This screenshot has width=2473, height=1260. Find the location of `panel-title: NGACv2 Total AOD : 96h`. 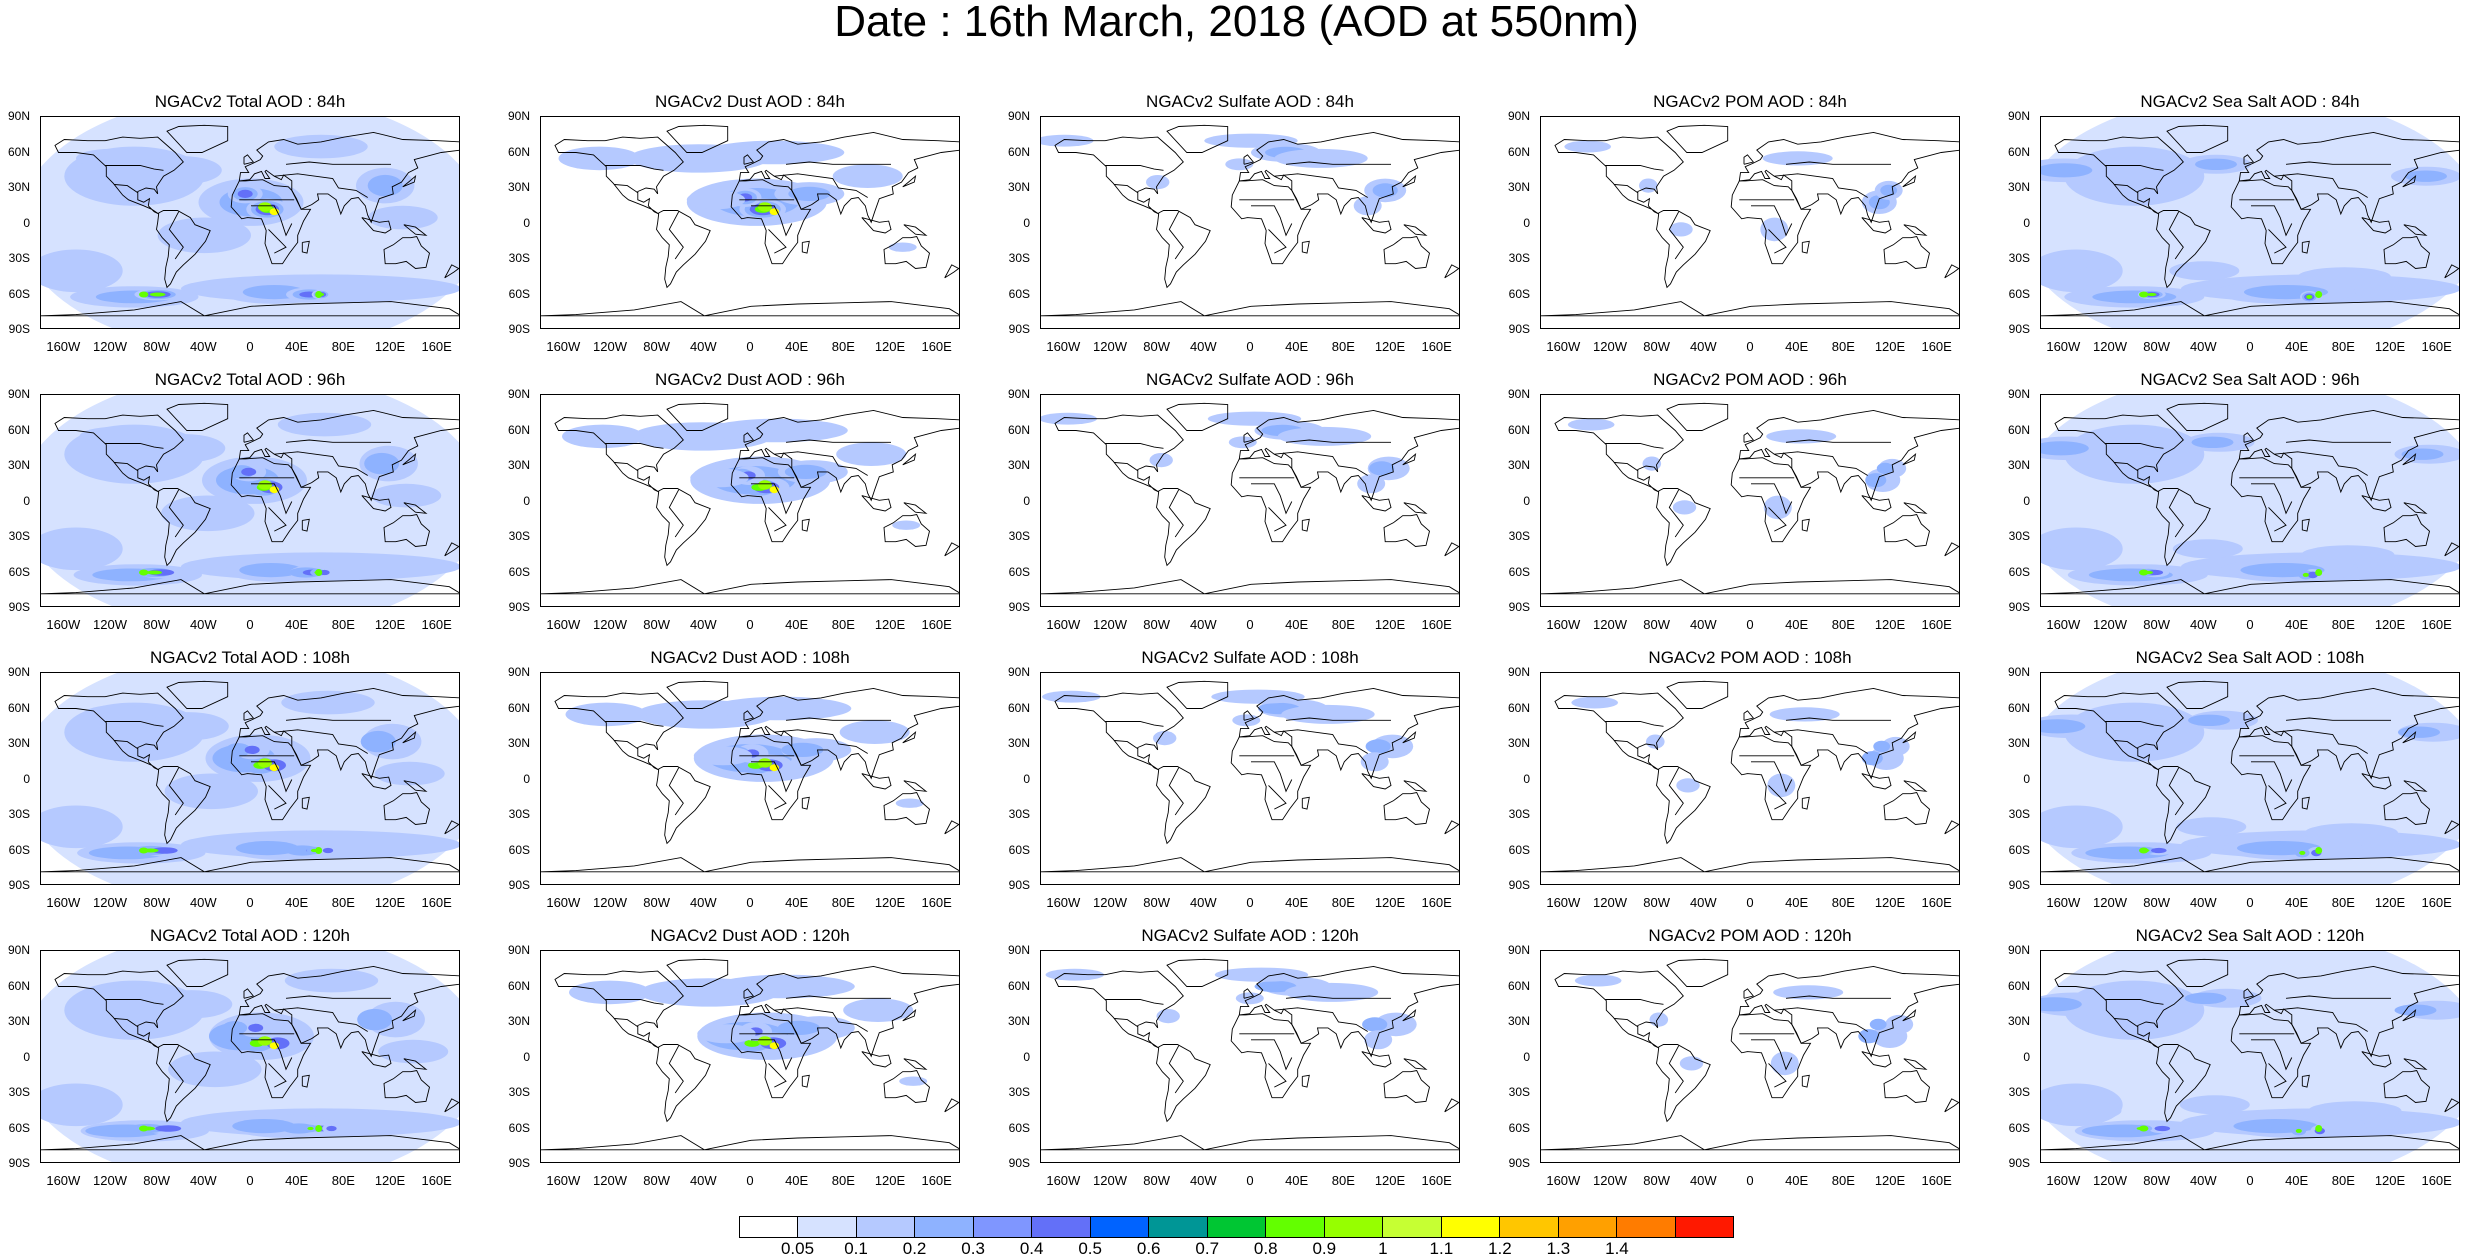

panel-title: NGACv2 Total AOD : 96h is located at coordinates (250, 379).